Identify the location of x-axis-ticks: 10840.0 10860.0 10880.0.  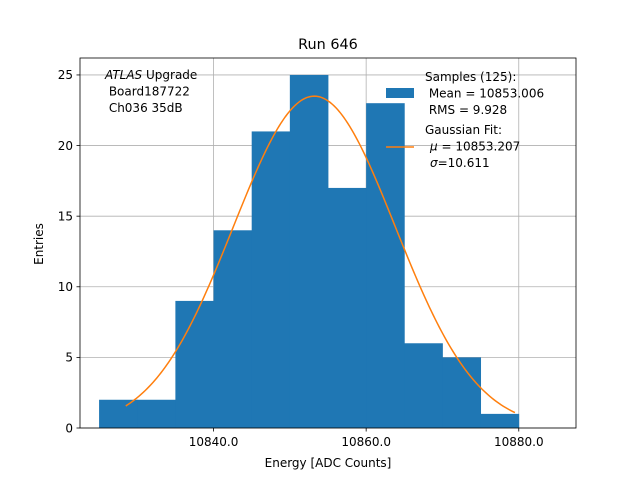
(366, 438).